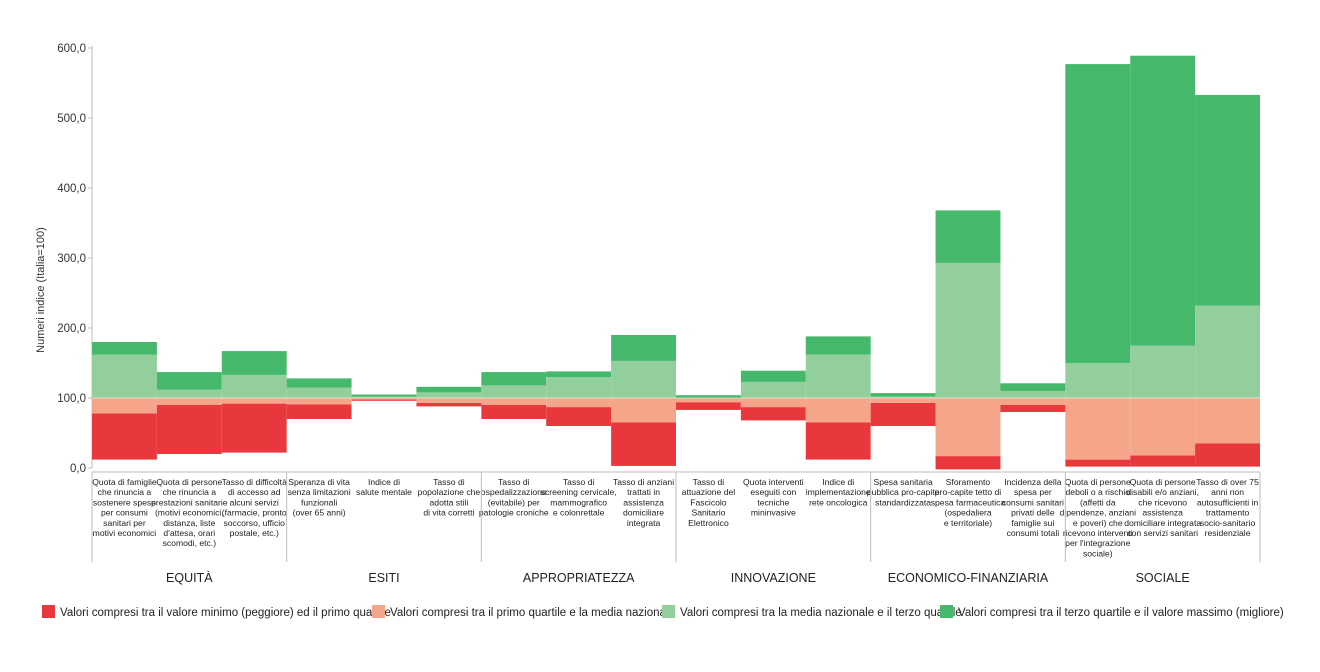  I want to click on category-label-line: mininvasive, so click(773, 513).